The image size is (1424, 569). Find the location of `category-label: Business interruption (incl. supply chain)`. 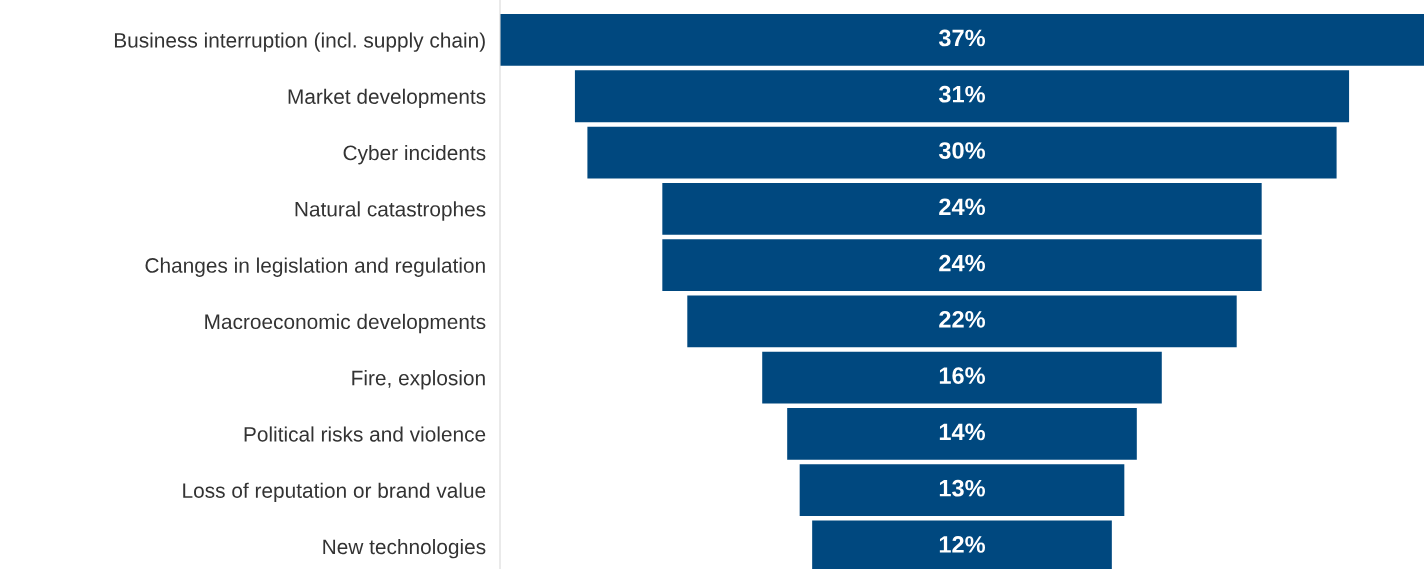

category-label: Business interruption (incl. supply chain) is located at coordinates (299, 42).